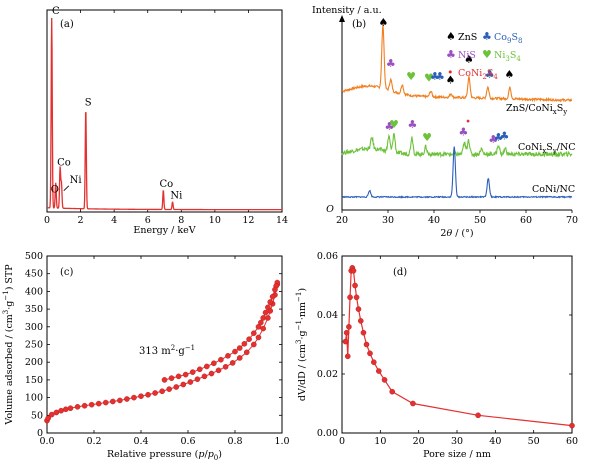 This screenshot has height=475, width=595. What do you see at coordinates (400, 272) in the screenshot?
I see `panel-d-label: (d)` at bounding box center [400, 272].